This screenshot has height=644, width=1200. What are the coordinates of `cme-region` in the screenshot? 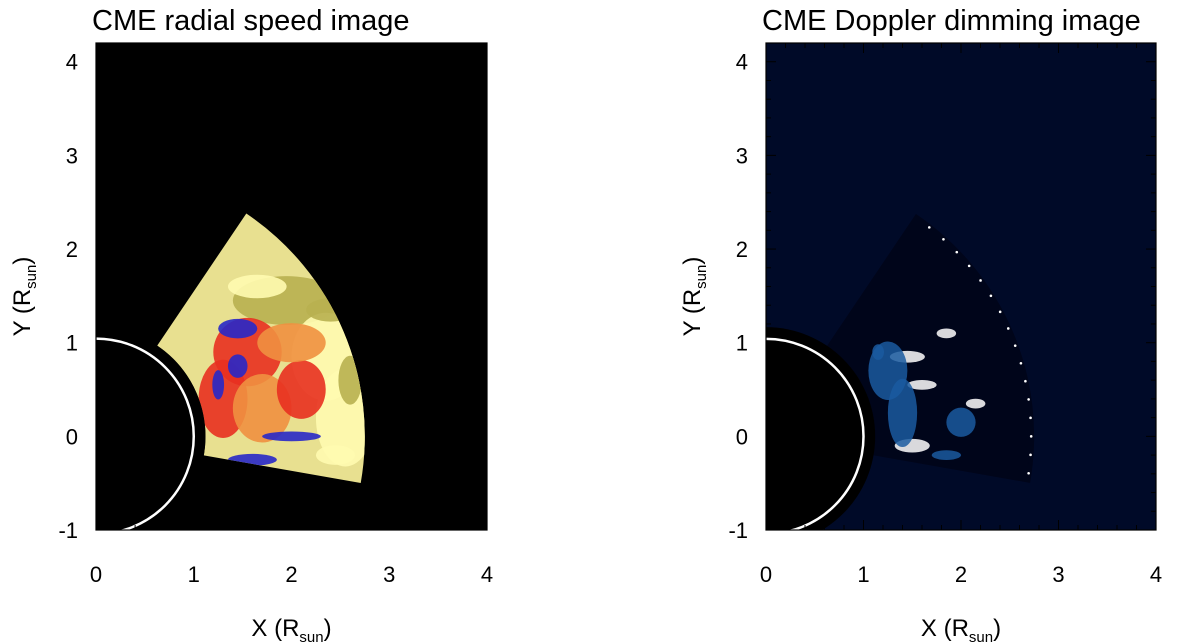 It's located at (931, 348).